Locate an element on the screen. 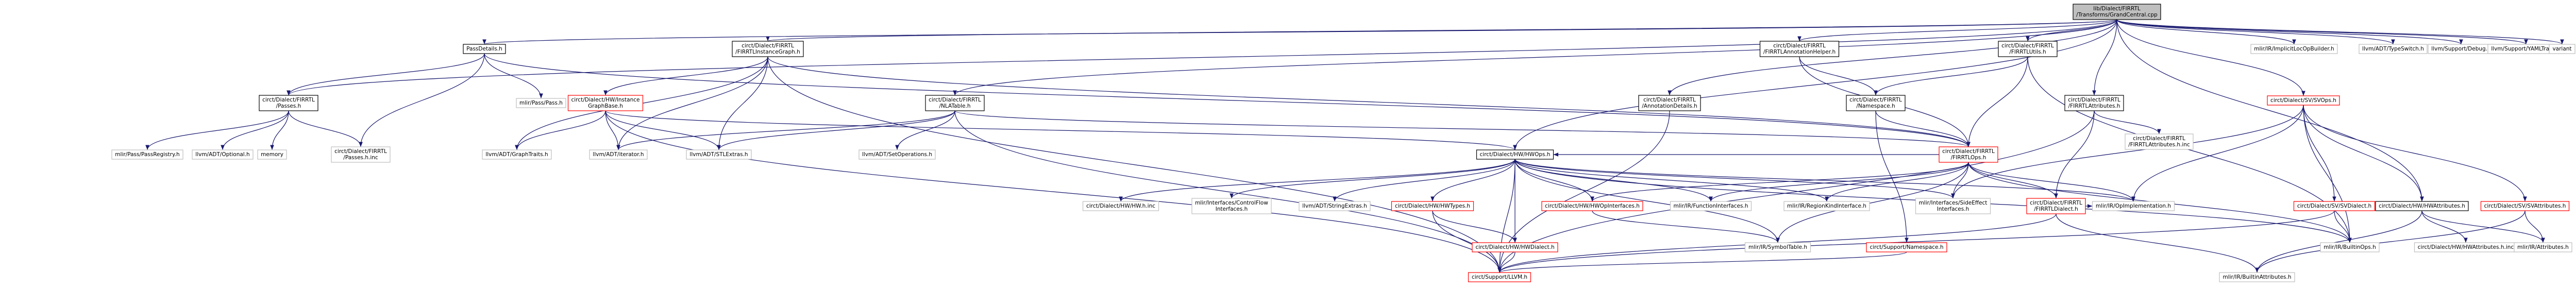 The image size is (2576, 288). edge-svops-to-hwattributes is located at coordinates (2363, 154).